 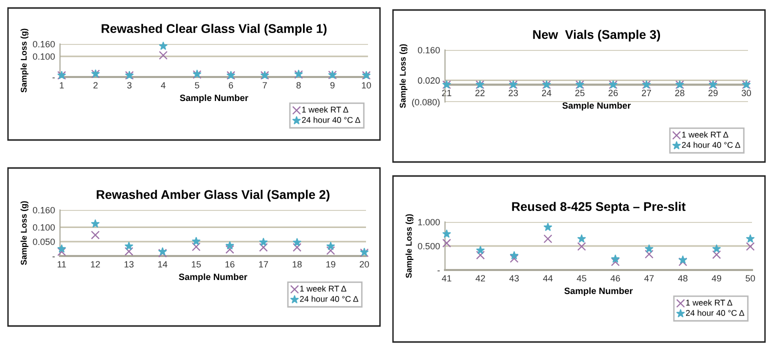 I want to click on x-tick-label: 26, so click(x=613, y=93).